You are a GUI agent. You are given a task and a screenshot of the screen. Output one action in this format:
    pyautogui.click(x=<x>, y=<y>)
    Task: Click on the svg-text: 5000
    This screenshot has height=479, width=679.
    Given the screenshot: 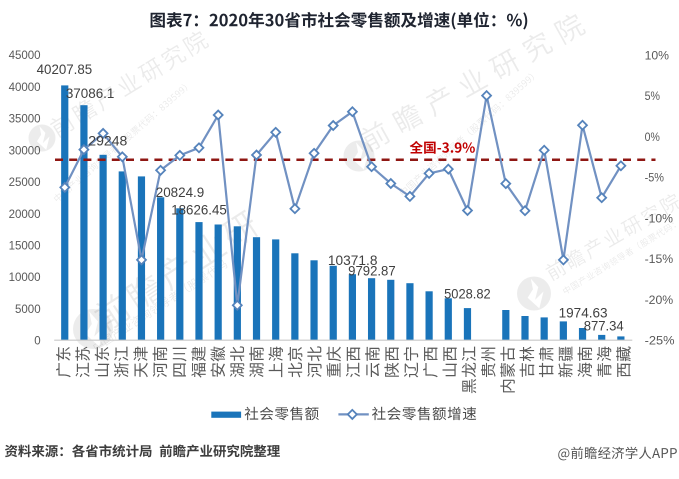 What is the action you would take?
    pyautogui.click(x=28, y=309)
    